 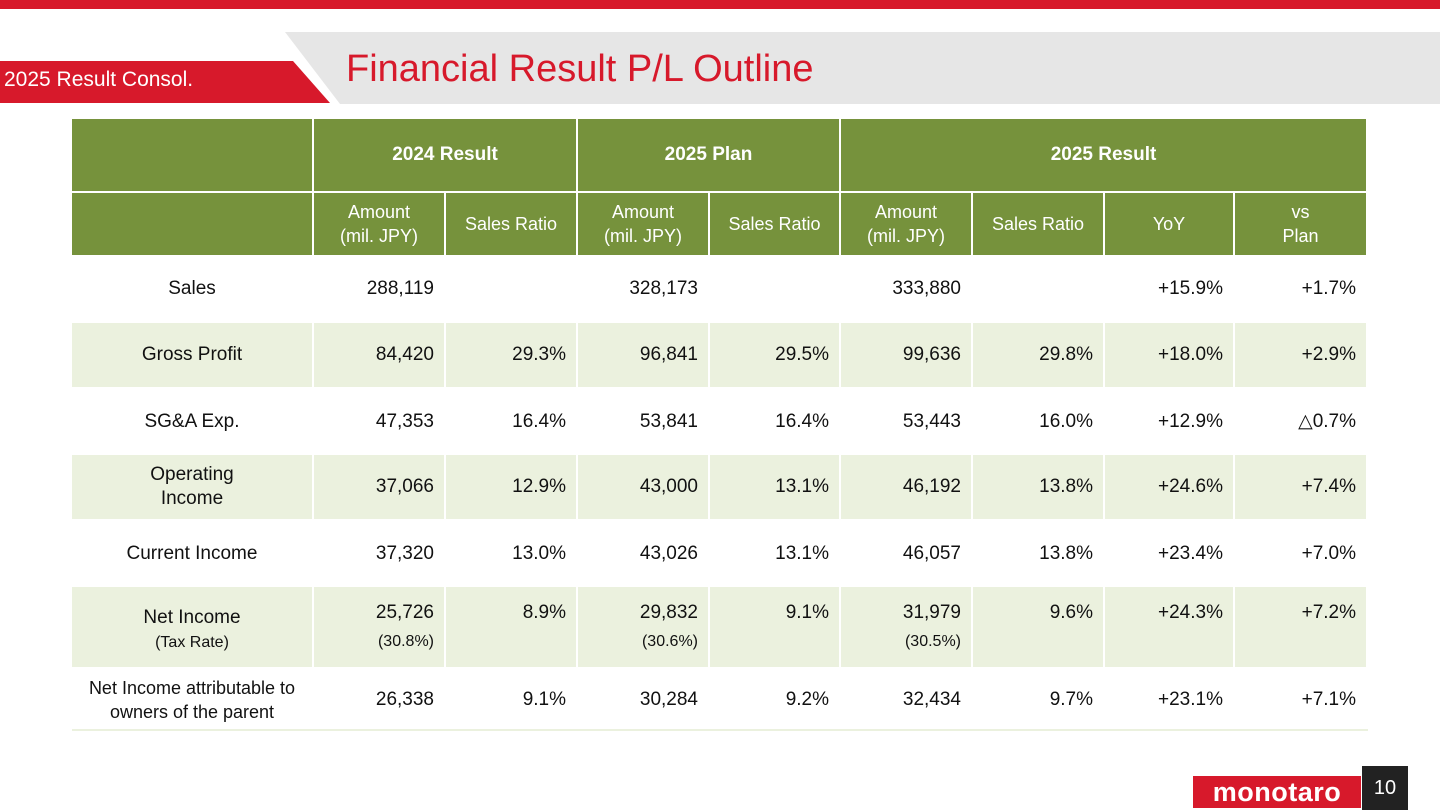 I want to click on cell-value: +7.4%, so click(x=1328, y=486).